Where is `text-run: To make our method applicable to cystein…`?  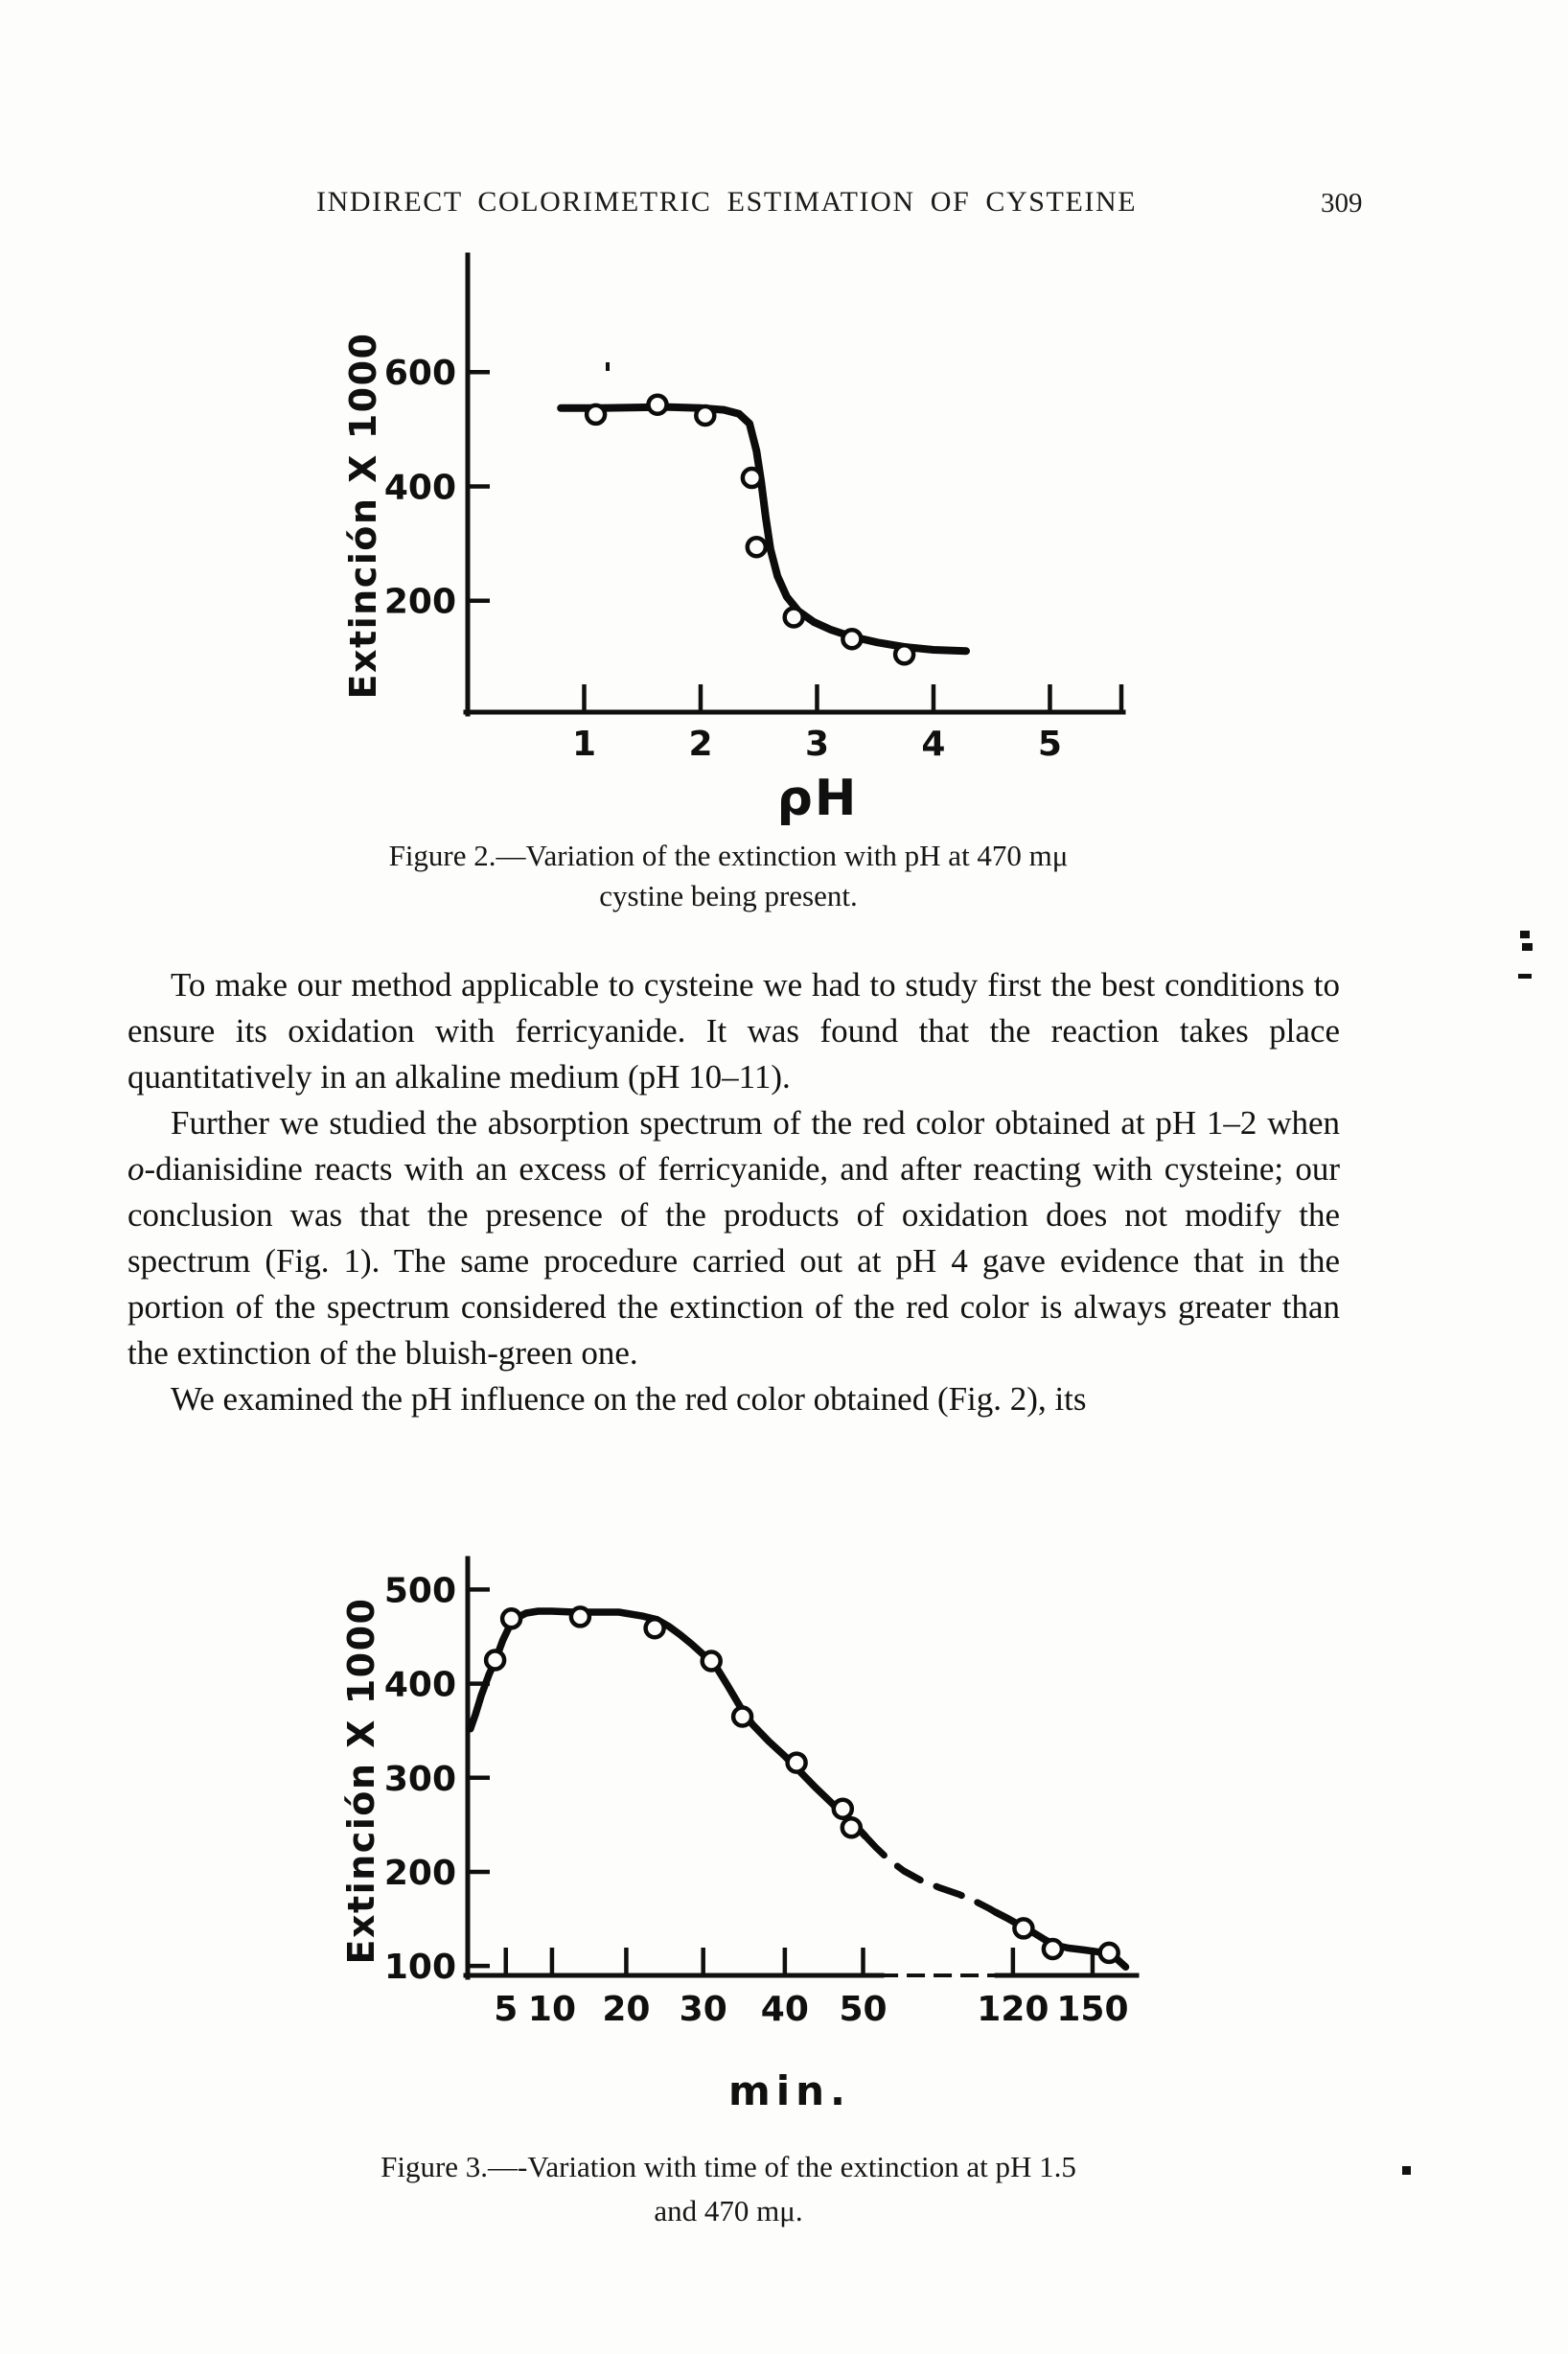
text-run: To make our method applicable to cystein… is located at coordinates (733, 1031).